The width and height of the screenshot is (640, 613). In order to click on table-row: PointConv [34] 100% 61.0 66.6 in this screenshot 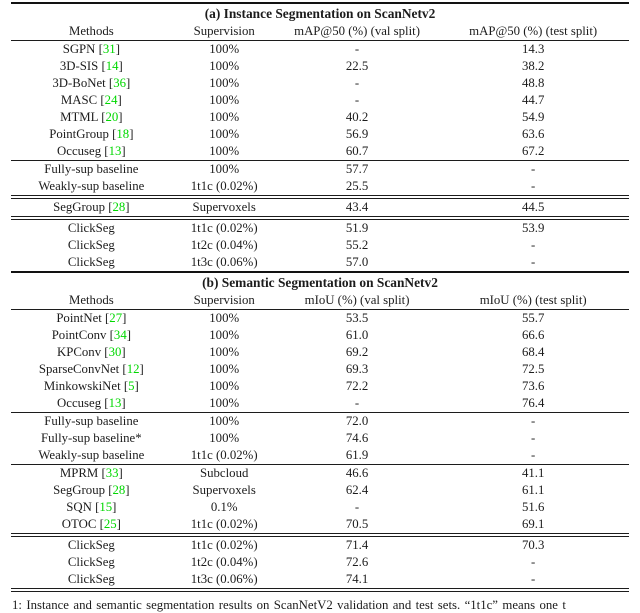, I will do `click(320, 335)`.